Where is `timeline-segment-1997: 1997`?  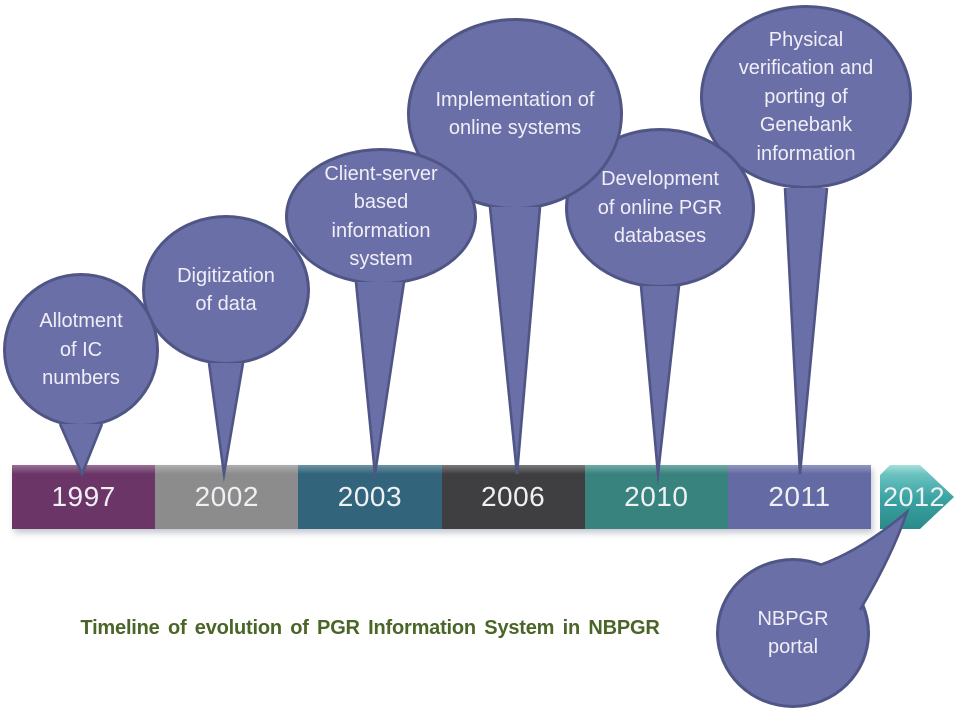 timeline-segment-1997: 1997 is located at coordinates (84, 497).